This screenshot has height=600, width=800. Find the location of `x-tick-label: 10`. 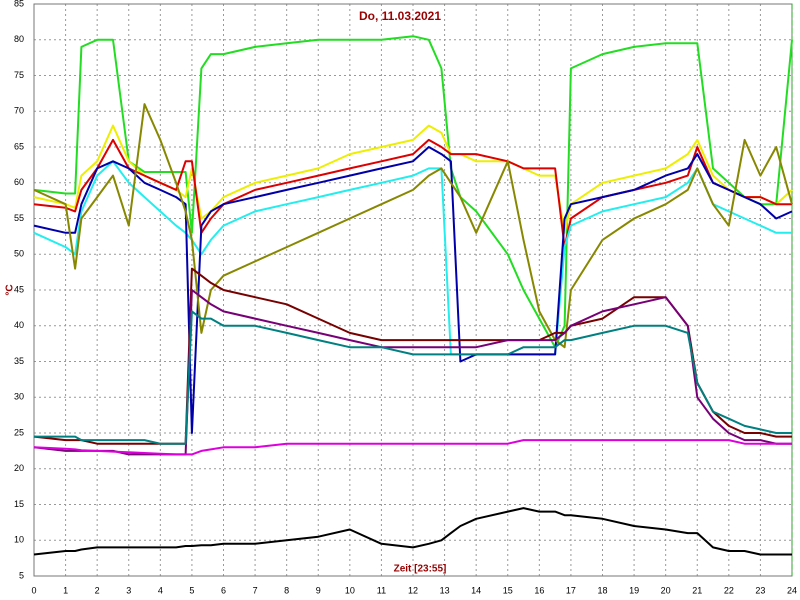

x-tick-label: 10 is located at coordinates (350, 590).